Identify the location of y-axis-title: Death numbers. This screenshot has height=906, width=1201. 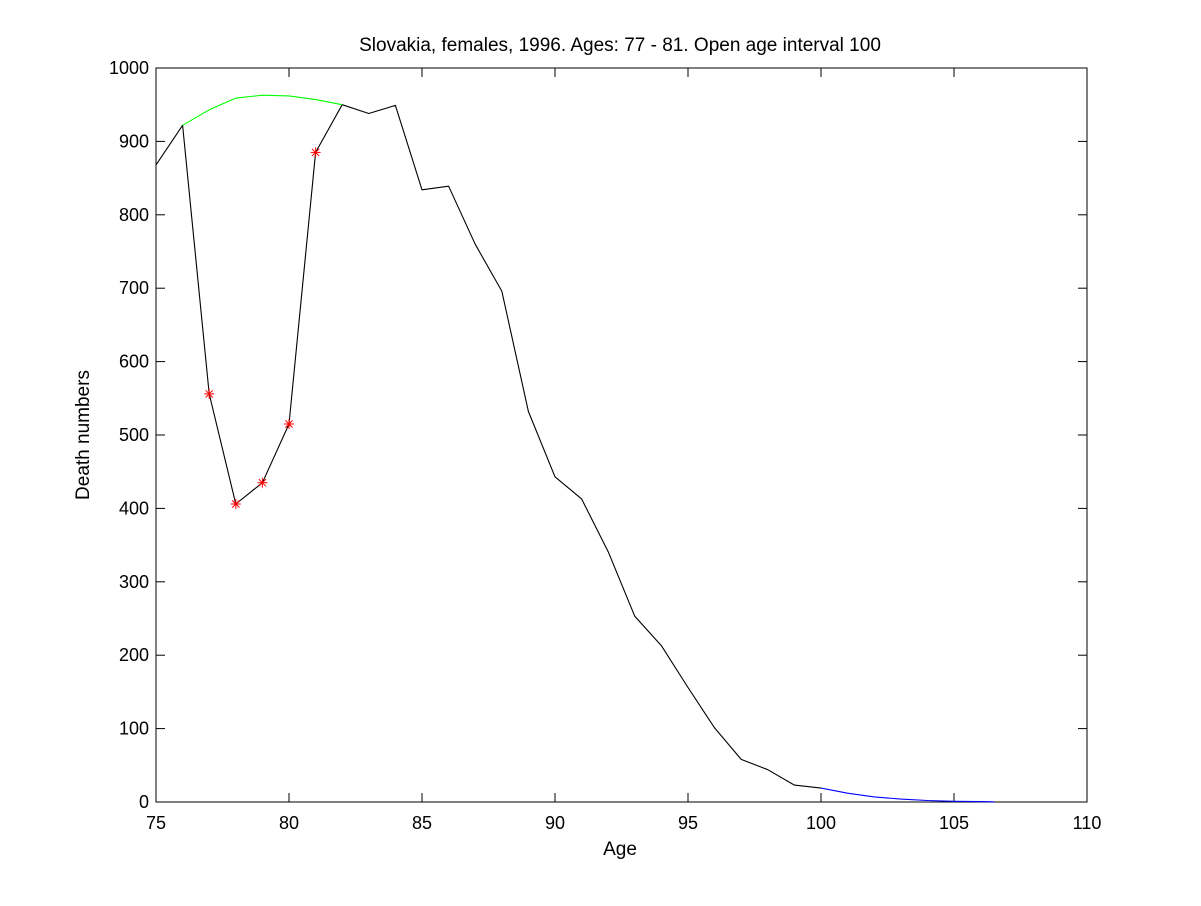
(83, 435).